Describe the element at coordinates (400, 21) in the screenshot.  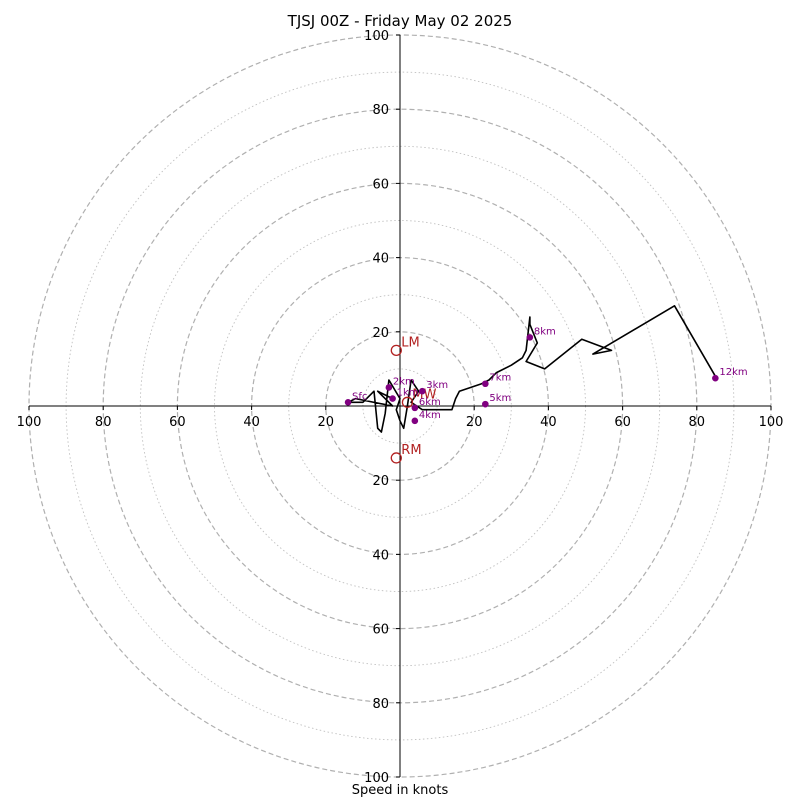
I see `chart-title: TJSJ 00Z - Friday May 02 2025` at that location.